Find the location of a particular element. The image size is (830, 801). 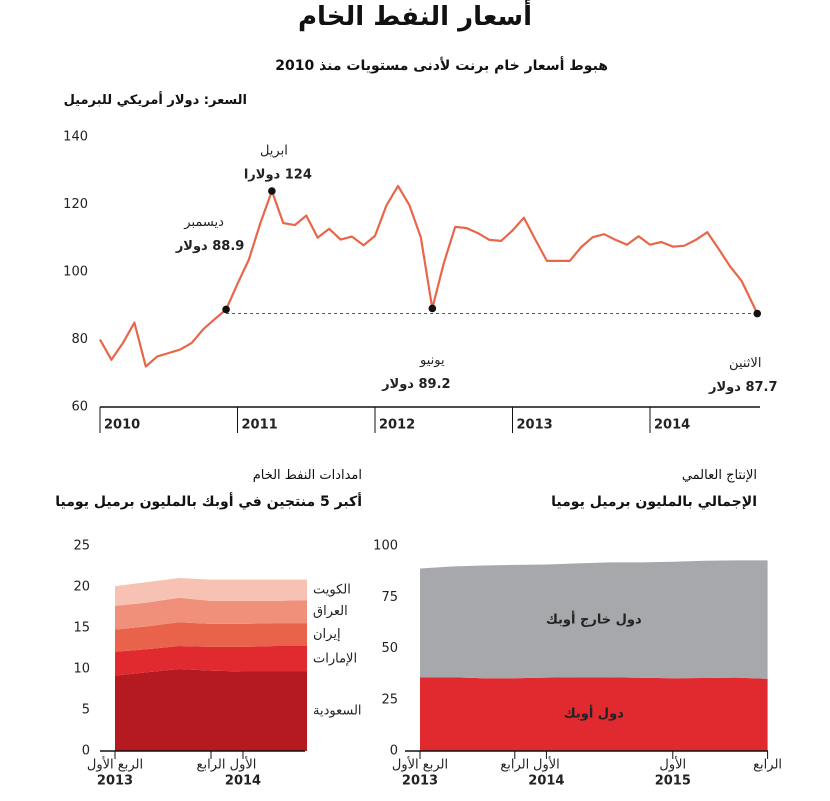

legend-label: العراق is located at coordinates (330, 611).